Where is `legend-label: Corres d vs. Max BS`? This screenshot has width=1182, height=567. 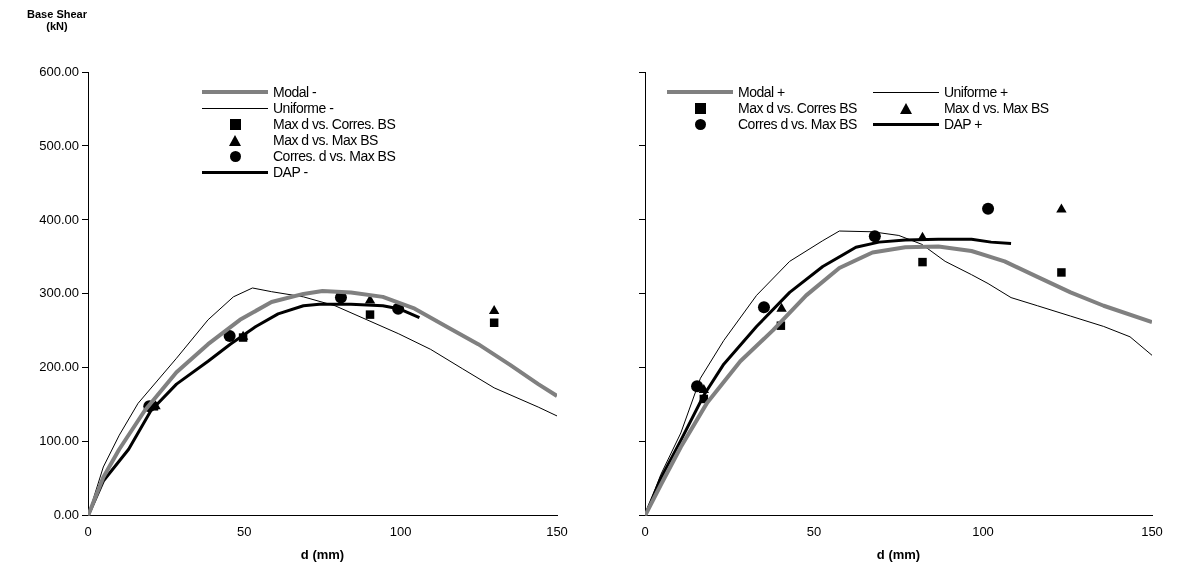 legend-label: Corres d vs. Max BS is located at coordinates (797, 124).